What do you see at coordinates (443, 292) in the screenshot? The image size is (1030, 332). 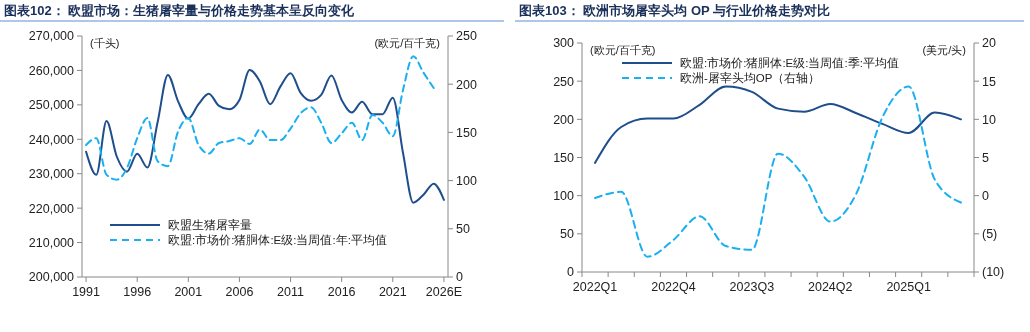 I see `x-tick-label: 2026E` at bounding box center [443, 292].